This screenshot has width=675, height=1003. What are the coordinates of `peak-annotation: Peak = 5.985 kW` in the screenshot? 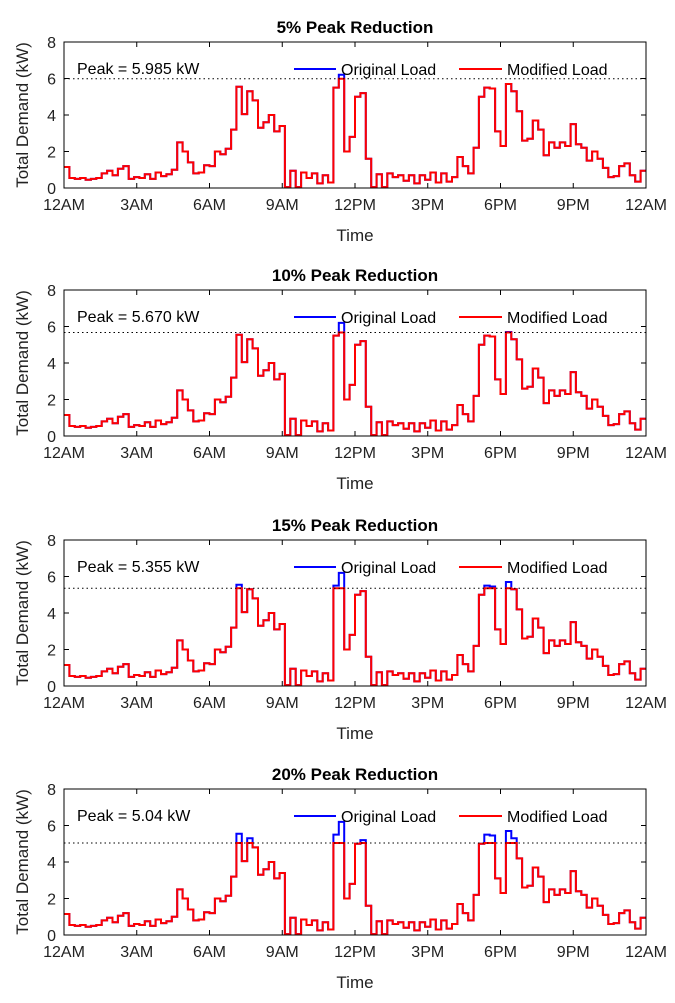 It's located at (138, 69).